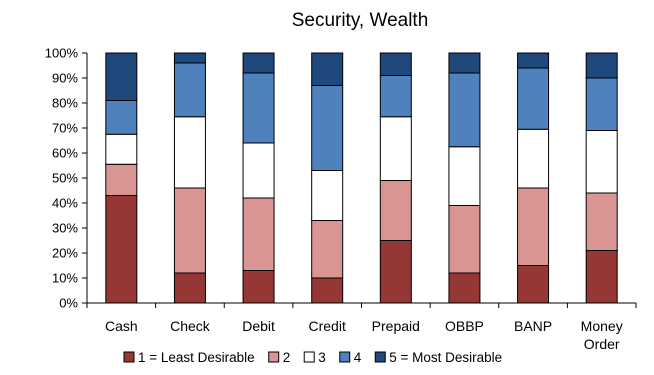 Image resolution: width=654 pixels, height=375 pixels. Describe the element at coordinates (62, 53) in the screenshot. I see `y-tick-label: 100%` at that location.